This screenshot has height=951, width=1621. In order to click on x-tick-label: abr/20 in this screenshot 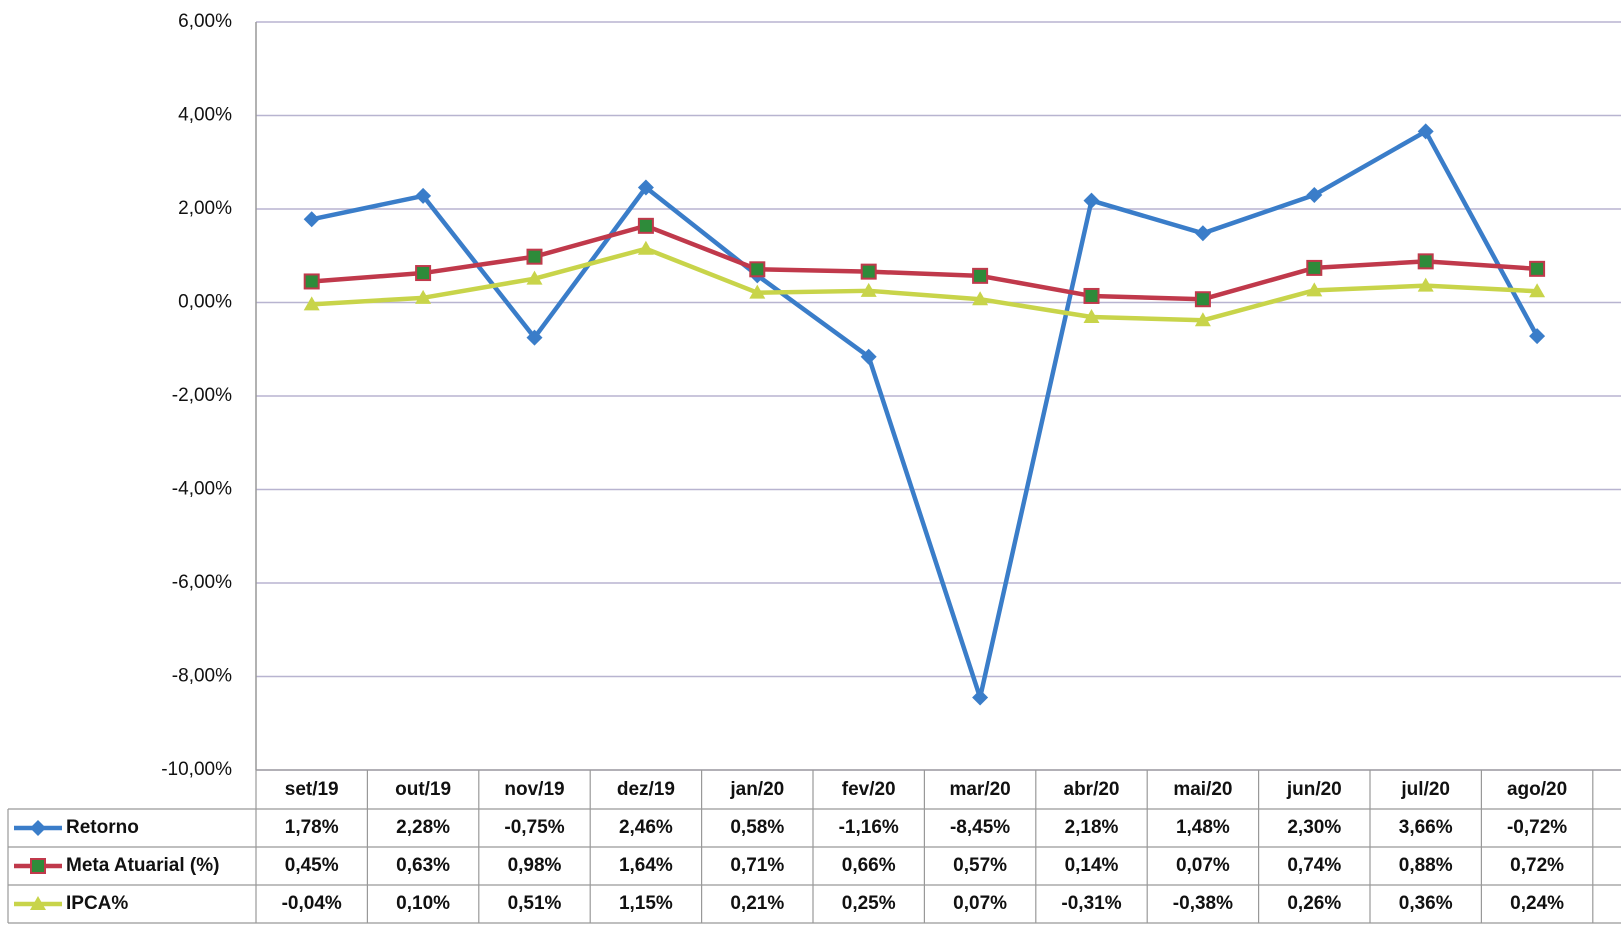, I will do `click(1092, 789)`.